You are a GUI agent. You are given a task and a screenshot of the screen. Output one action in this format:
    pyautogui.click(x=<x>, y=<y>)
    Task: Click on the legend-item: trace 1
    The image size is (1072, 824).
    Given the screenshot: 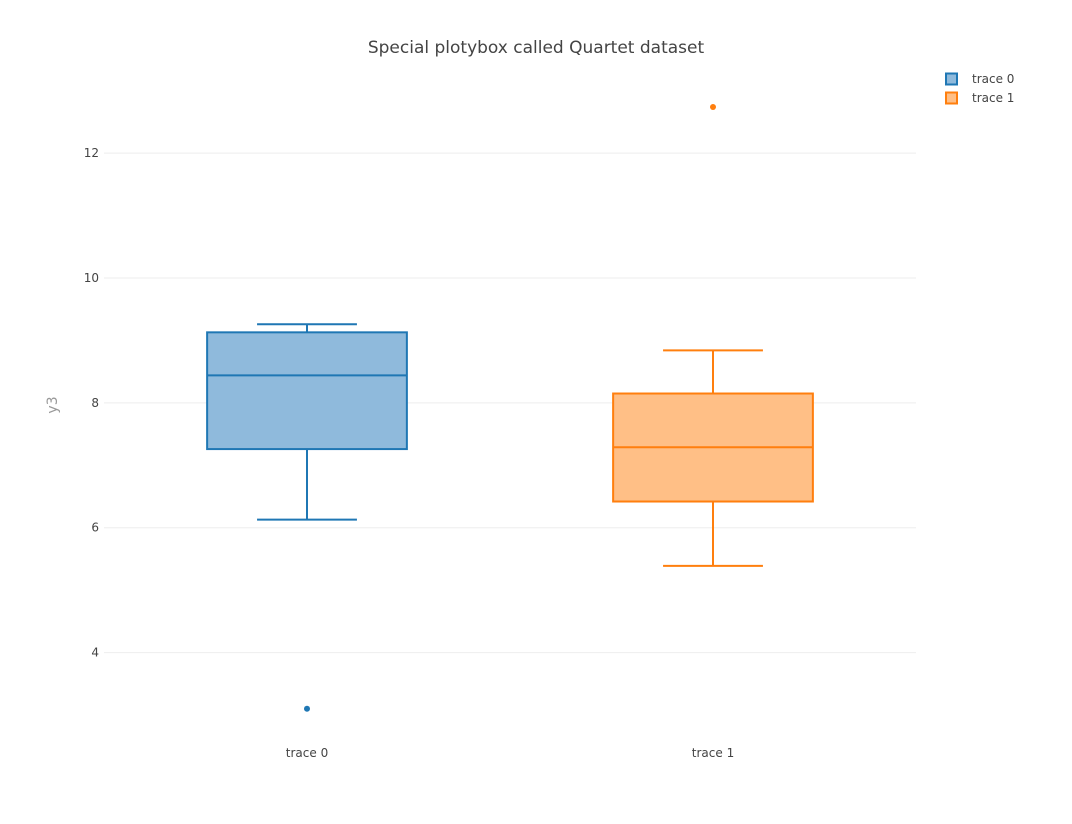 What is the action you would take?
    pyautogui.click(x=979, y=98)
    